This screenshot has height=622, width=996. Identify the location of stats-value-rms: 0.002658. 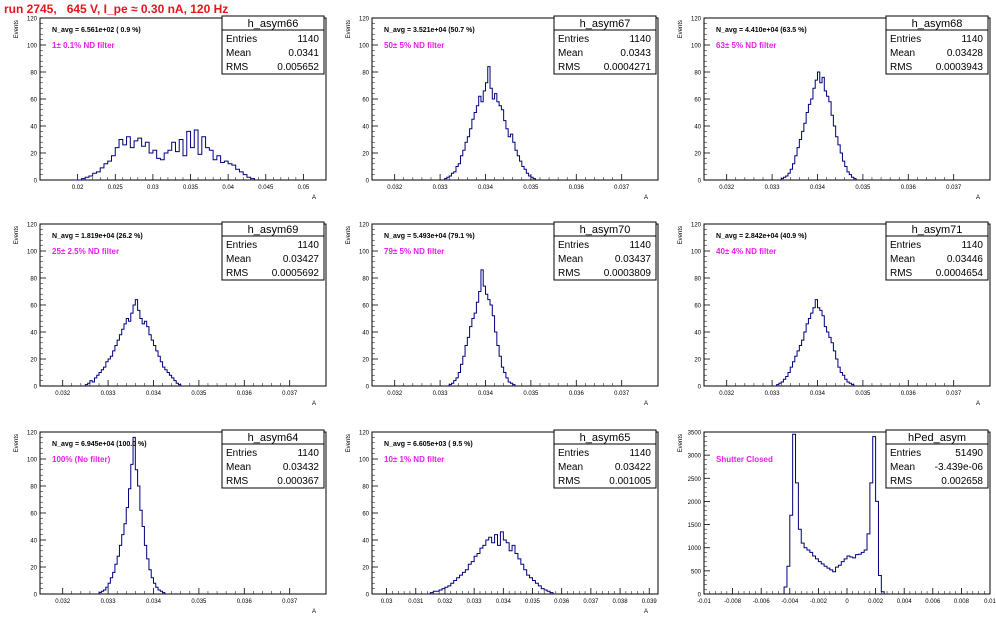
(962, 481).